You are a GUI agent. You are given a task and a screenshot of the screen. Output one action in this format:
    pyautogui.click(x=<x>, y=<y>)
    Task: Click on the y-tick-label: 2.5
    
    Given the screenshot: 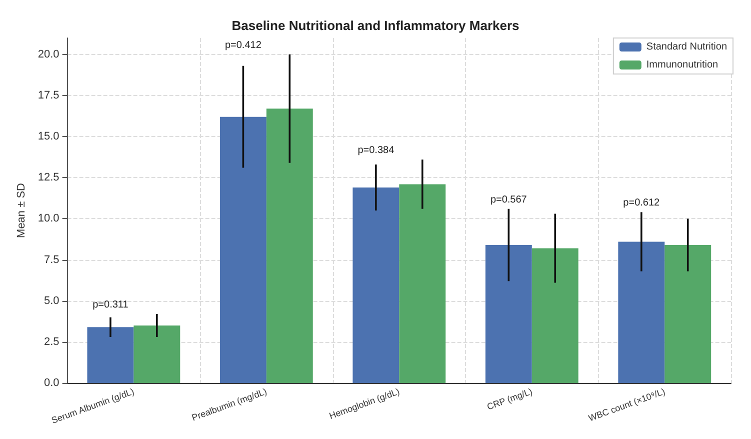 What is the action you would take?
    pyautogui.click(x=52, y=342)
    